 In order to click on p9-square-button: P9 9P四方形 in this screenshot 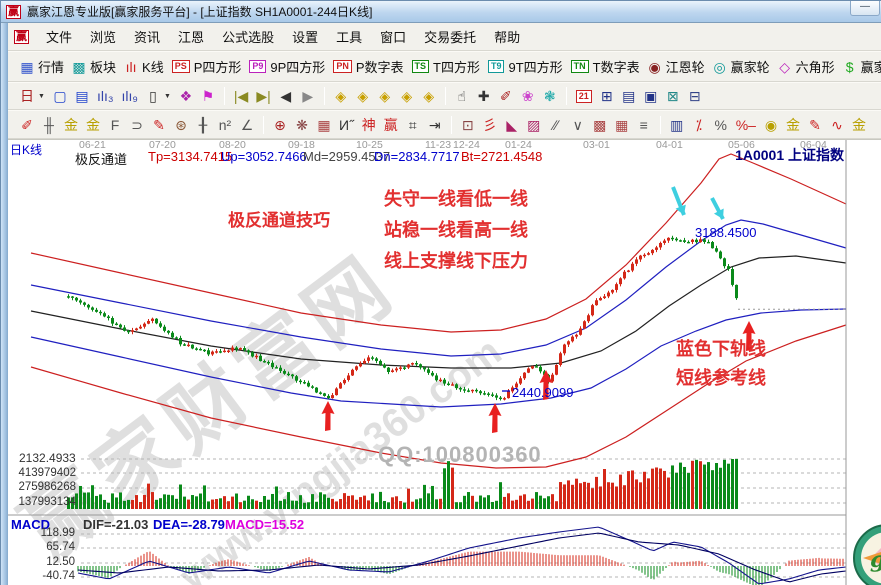, I will do `click(287, 66)`.